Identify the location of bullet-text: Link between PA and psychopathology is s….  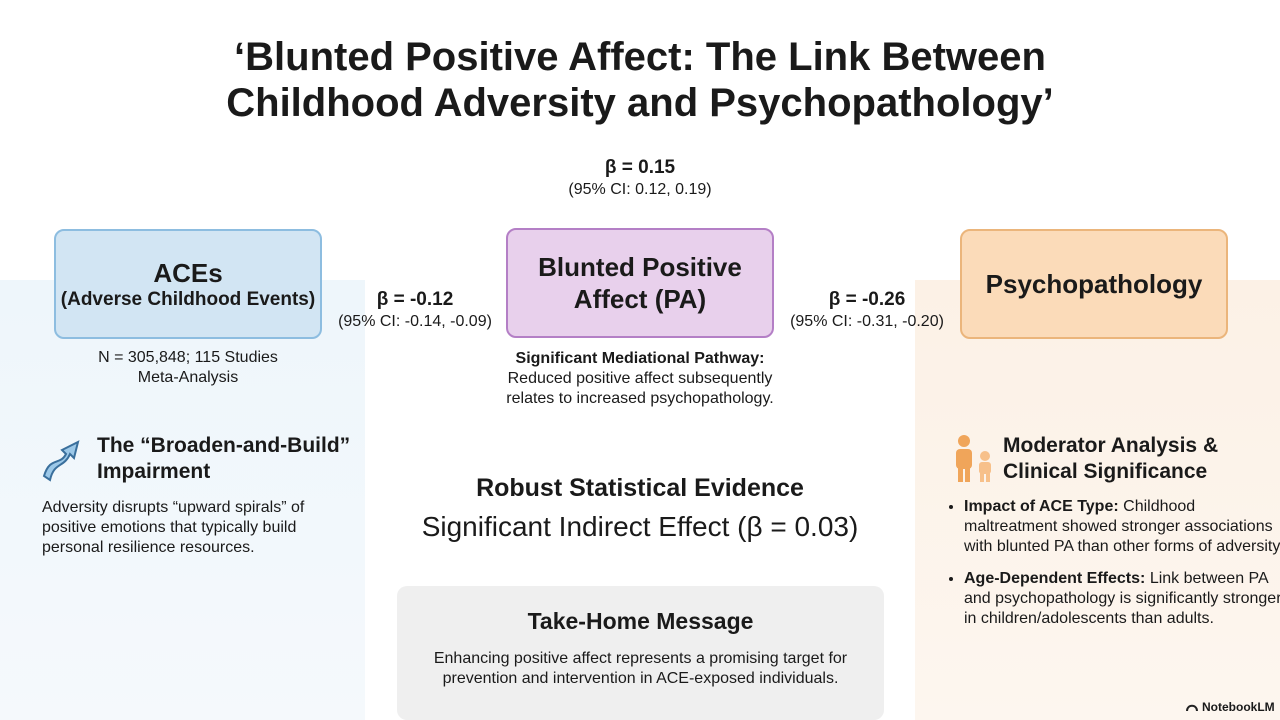
(1122, 598).